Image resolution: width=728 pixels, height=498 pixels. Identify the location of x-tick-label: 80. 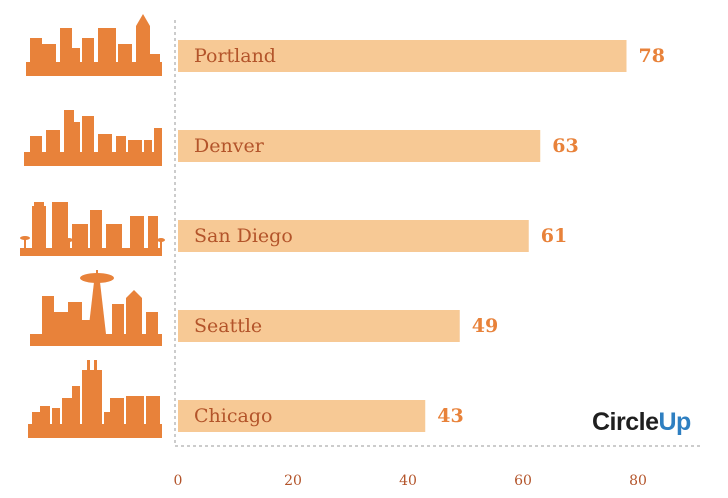
(638, 481).